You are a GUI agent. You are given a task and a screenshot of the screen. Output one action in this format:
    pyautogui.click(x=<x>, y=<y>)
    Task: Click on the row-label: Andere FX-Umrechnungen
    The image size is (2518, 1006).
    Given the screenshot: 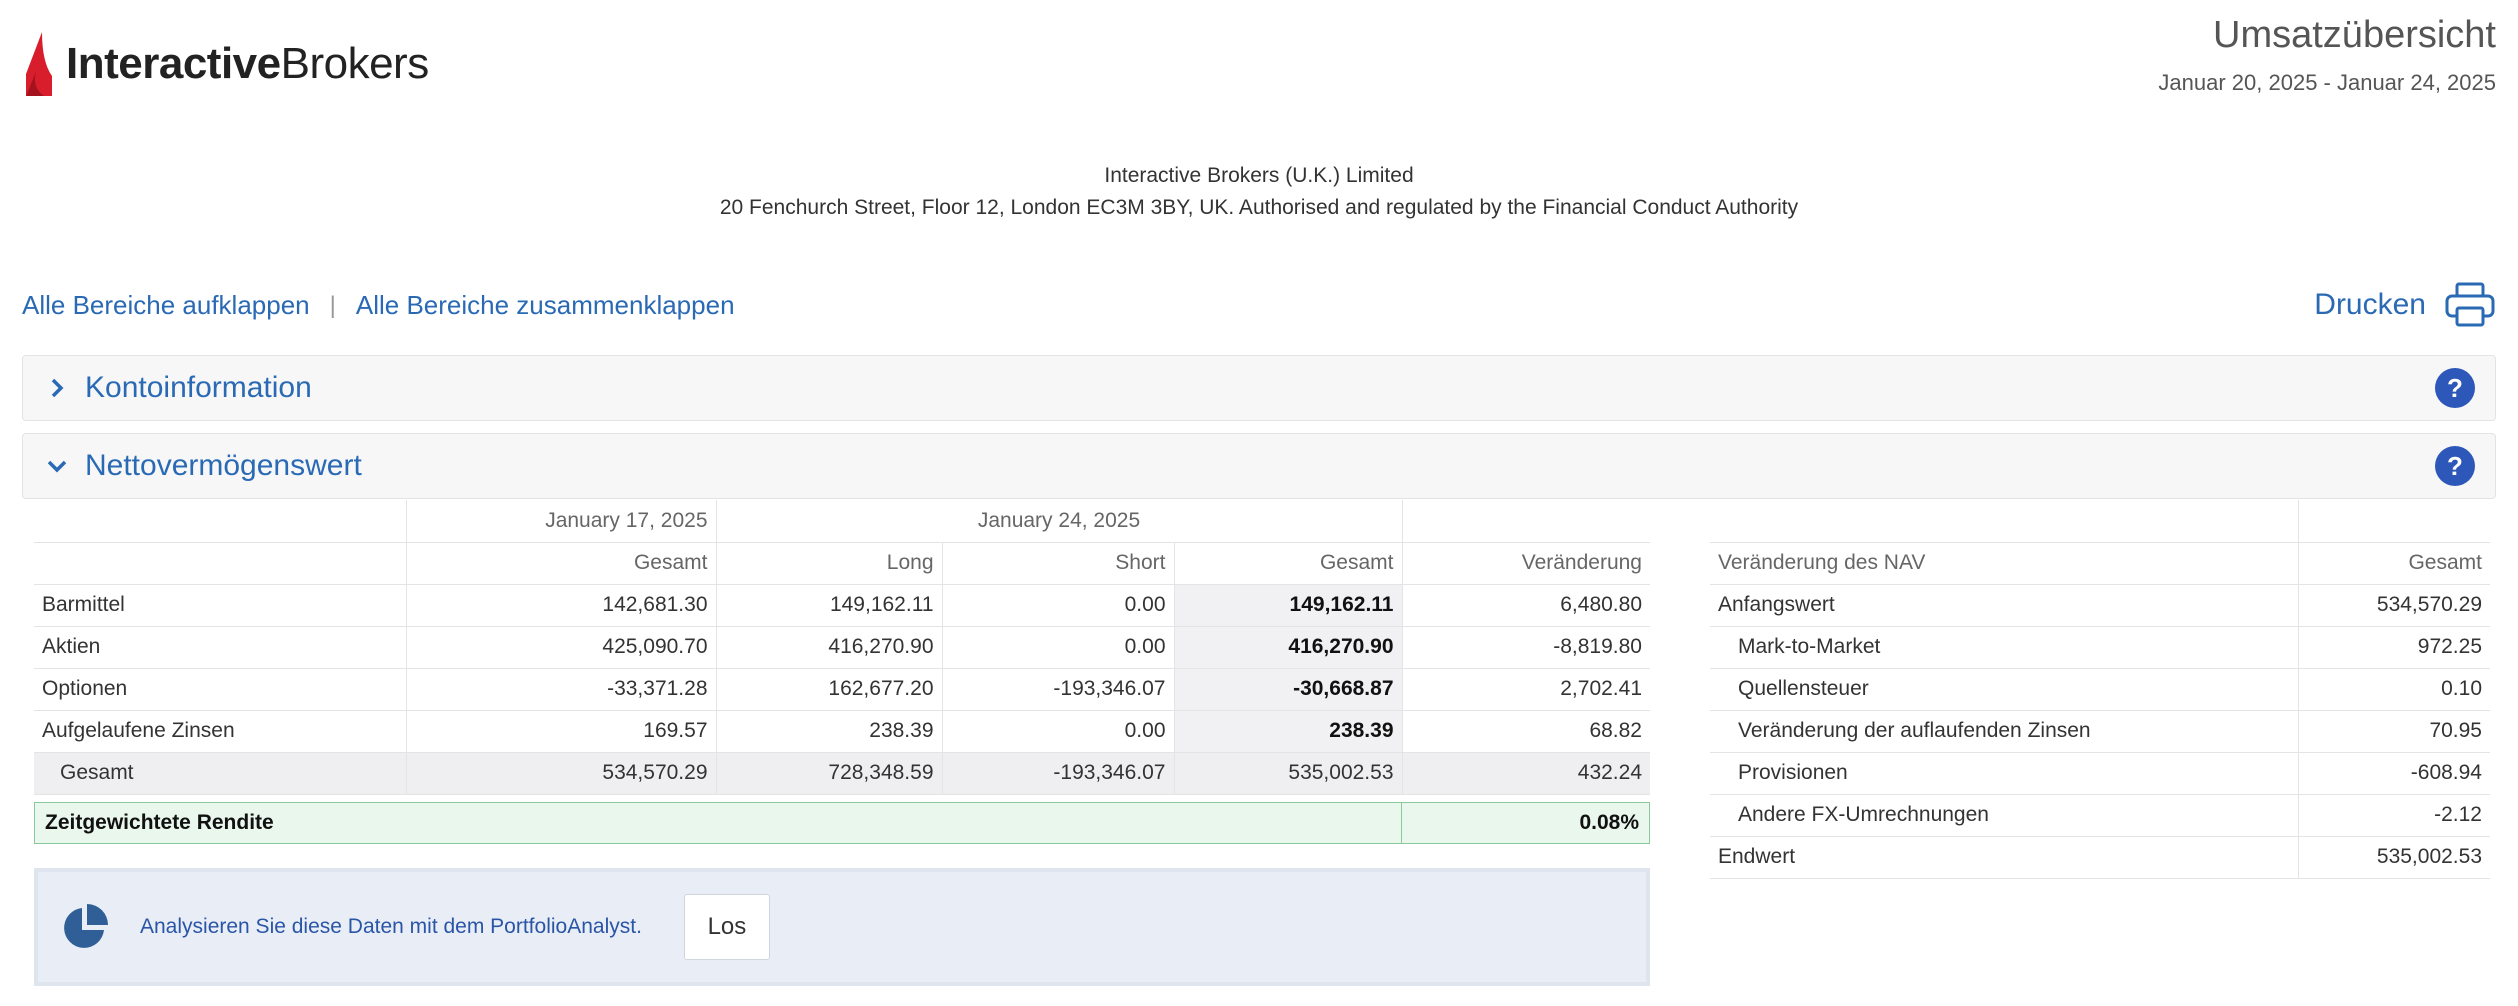 What is the action you would take?
    pyautogui.click(x=2004, y=815)
    